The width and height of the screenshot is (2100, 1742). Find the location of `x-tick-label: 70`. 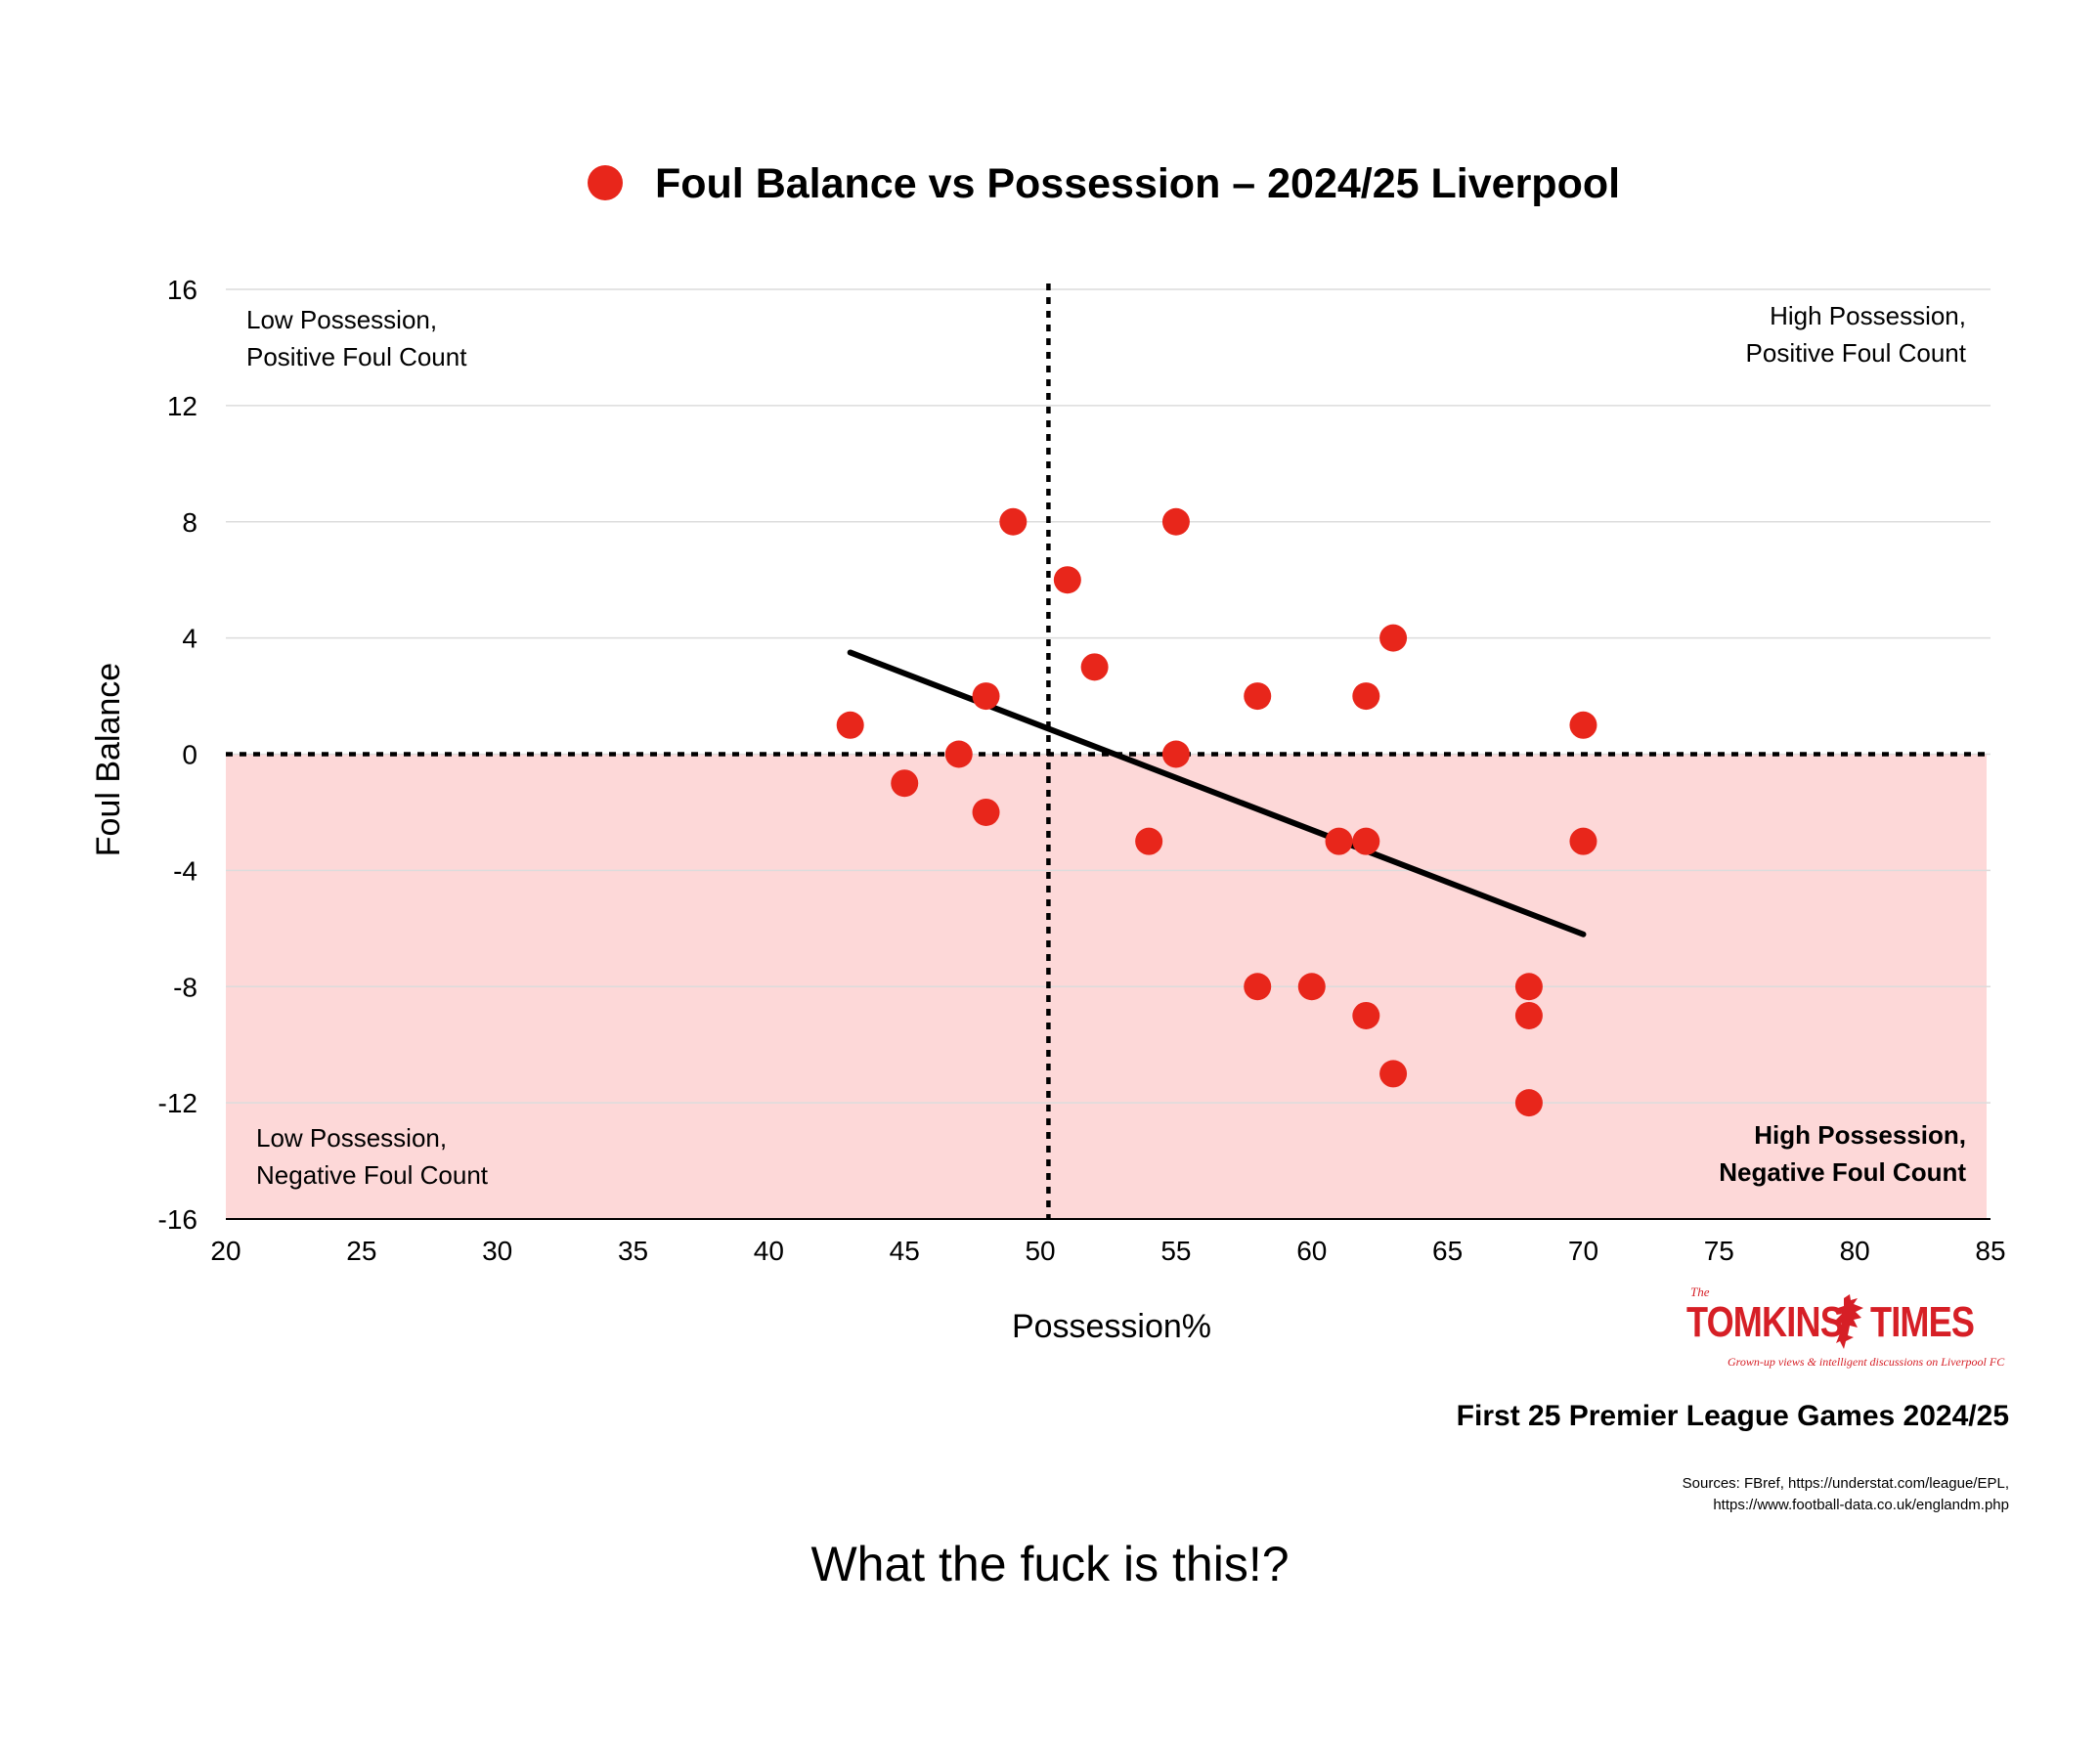

x-tick-label: 70 is located at coordinates (1583, 1251).